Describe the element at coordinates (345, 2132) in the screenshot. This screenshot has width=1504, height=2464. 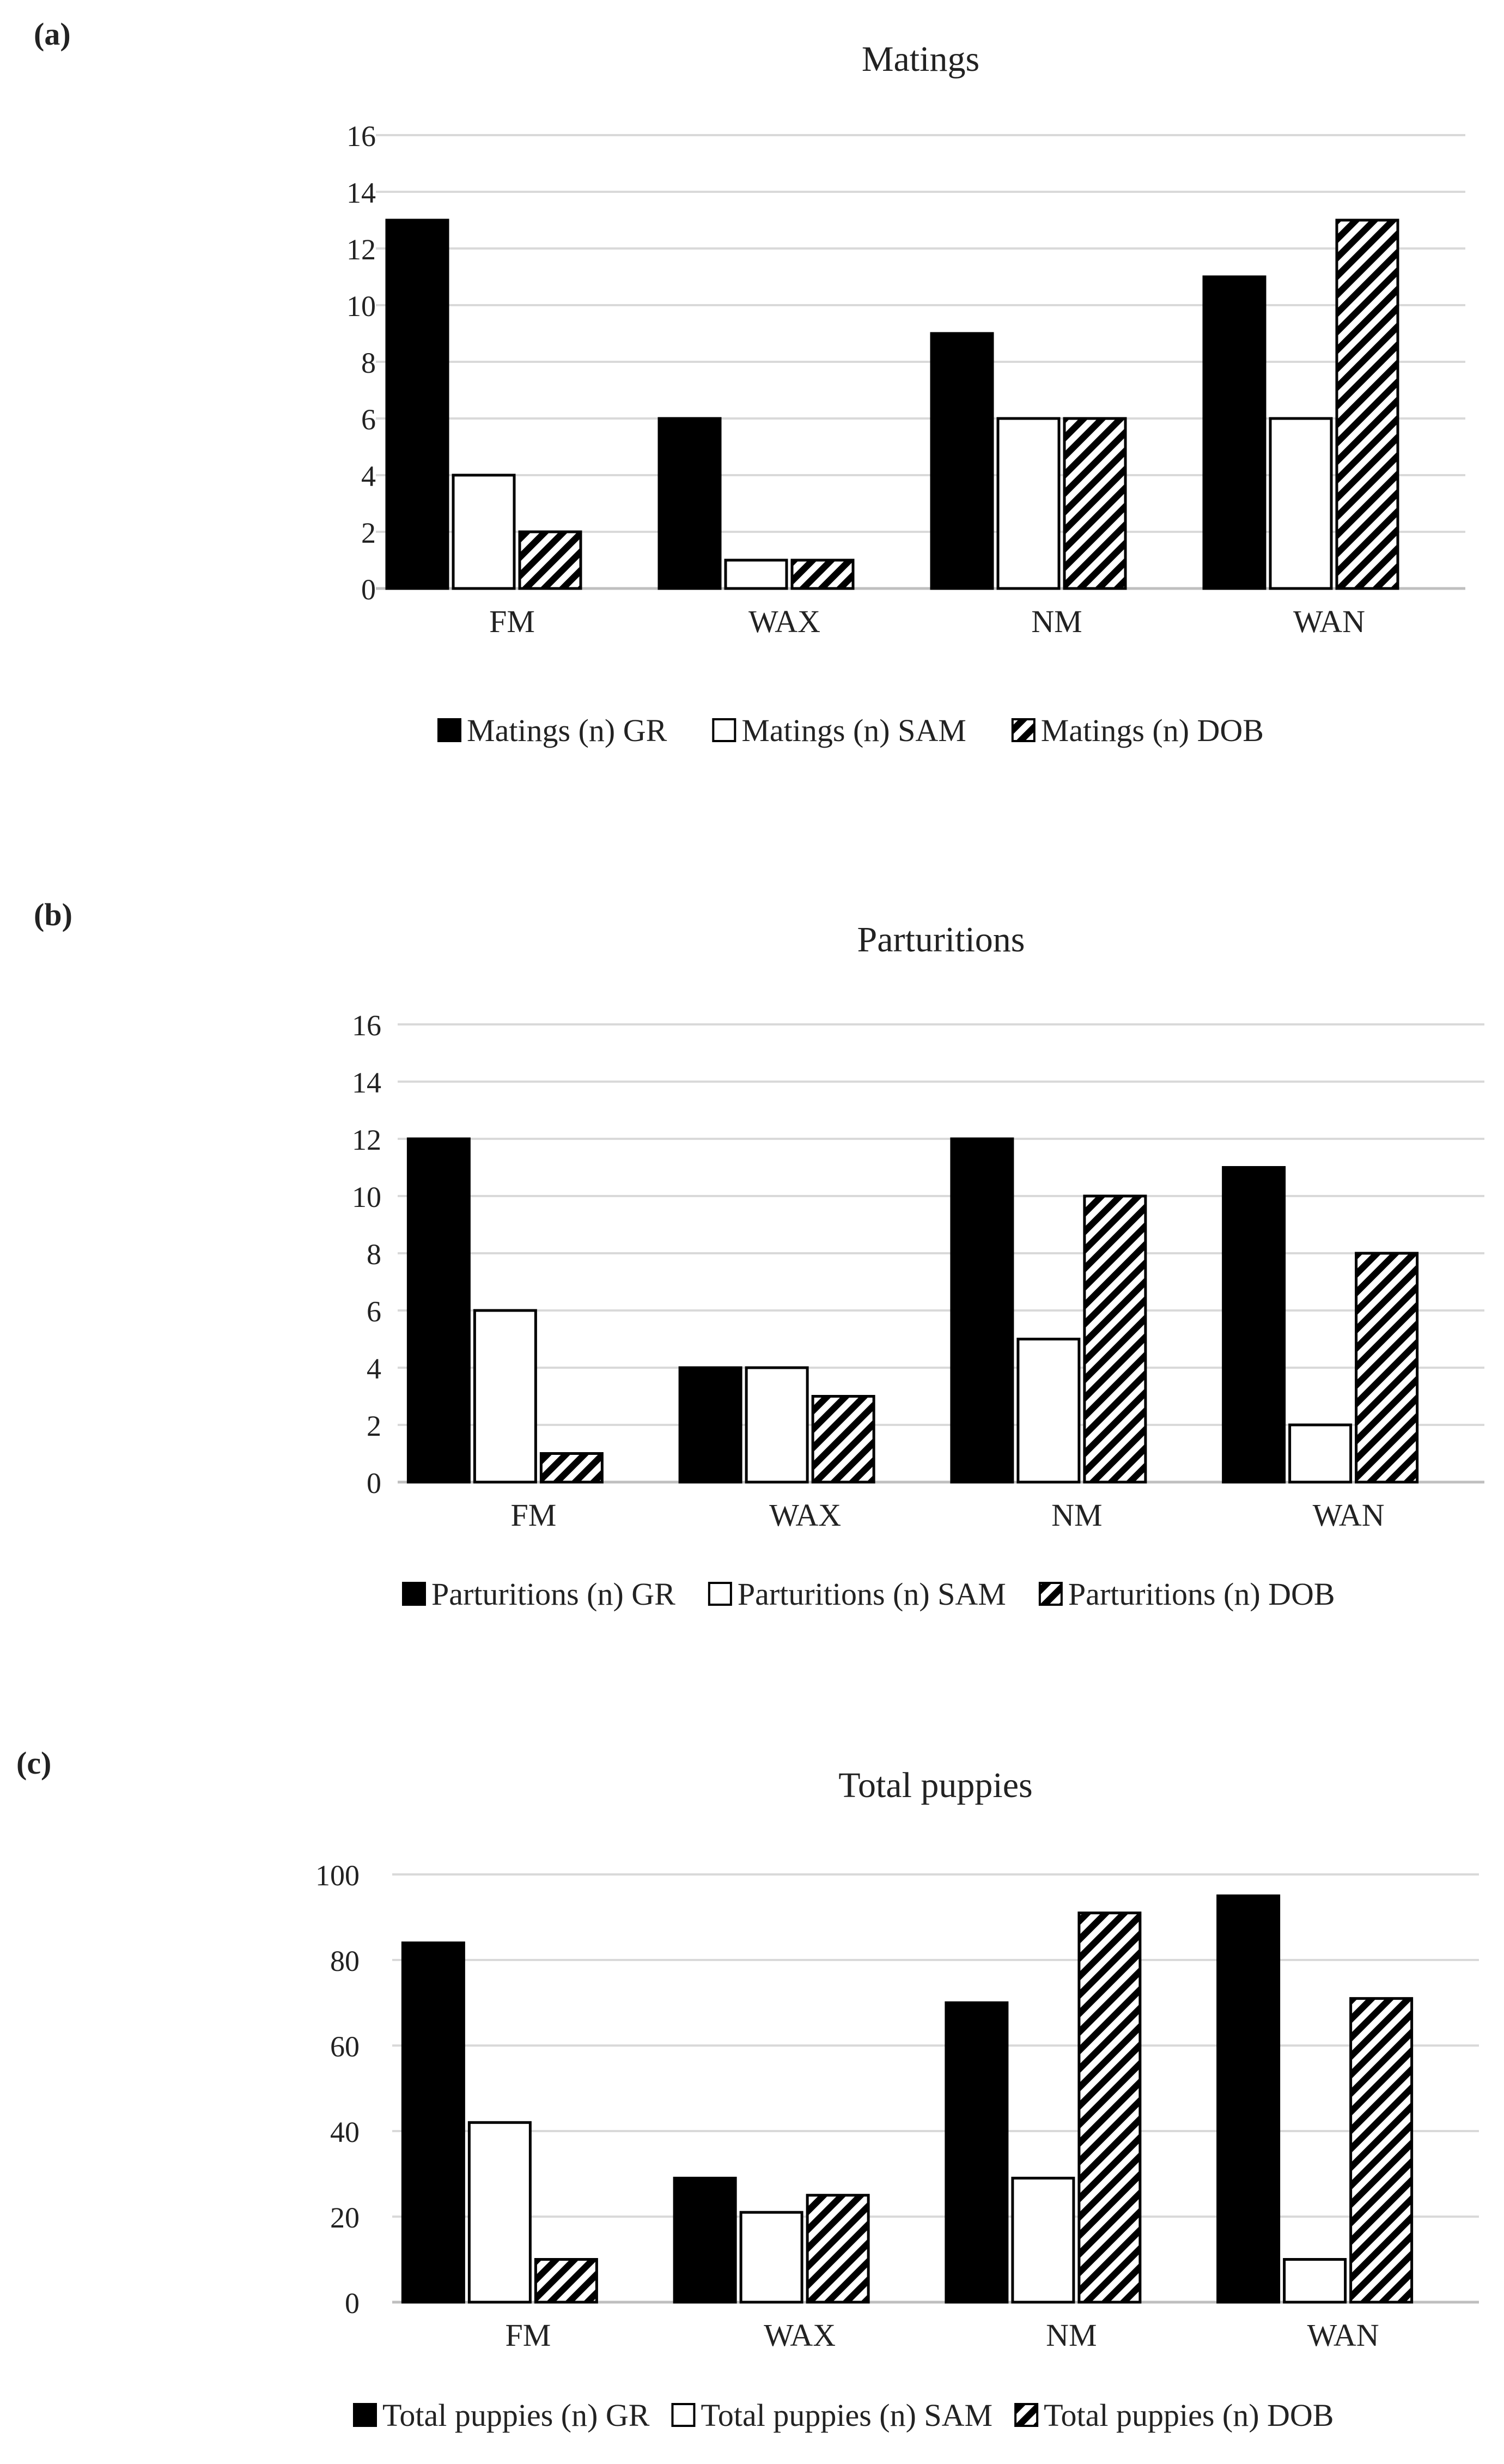
I see `y-tick-label: 40` at that location.